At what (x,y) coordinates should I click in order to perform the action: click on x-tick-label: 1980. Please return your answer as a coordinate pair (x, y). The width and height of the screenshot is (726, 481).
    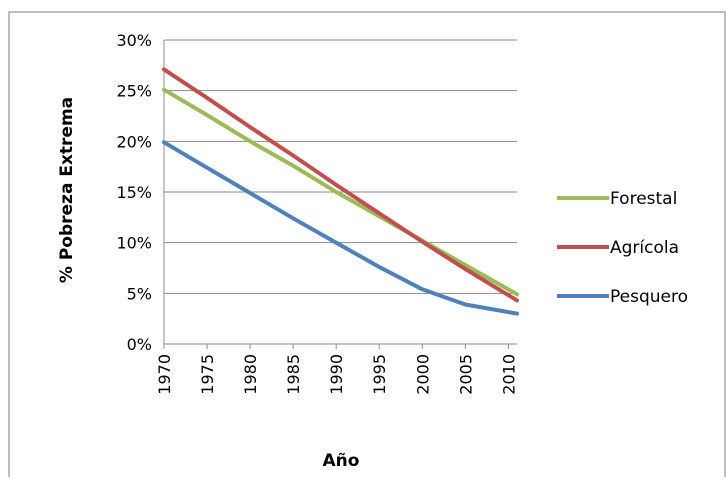
    Looking at the image, I should click on (250, 374).